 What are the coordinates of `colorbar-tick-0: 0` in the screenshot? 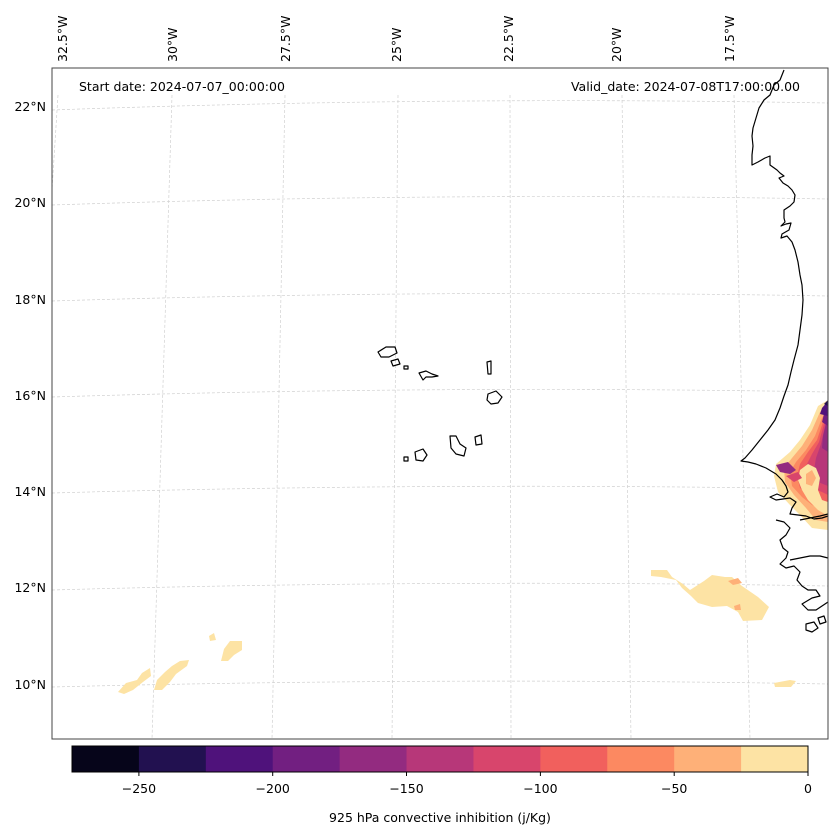 It's located at (808, 788).